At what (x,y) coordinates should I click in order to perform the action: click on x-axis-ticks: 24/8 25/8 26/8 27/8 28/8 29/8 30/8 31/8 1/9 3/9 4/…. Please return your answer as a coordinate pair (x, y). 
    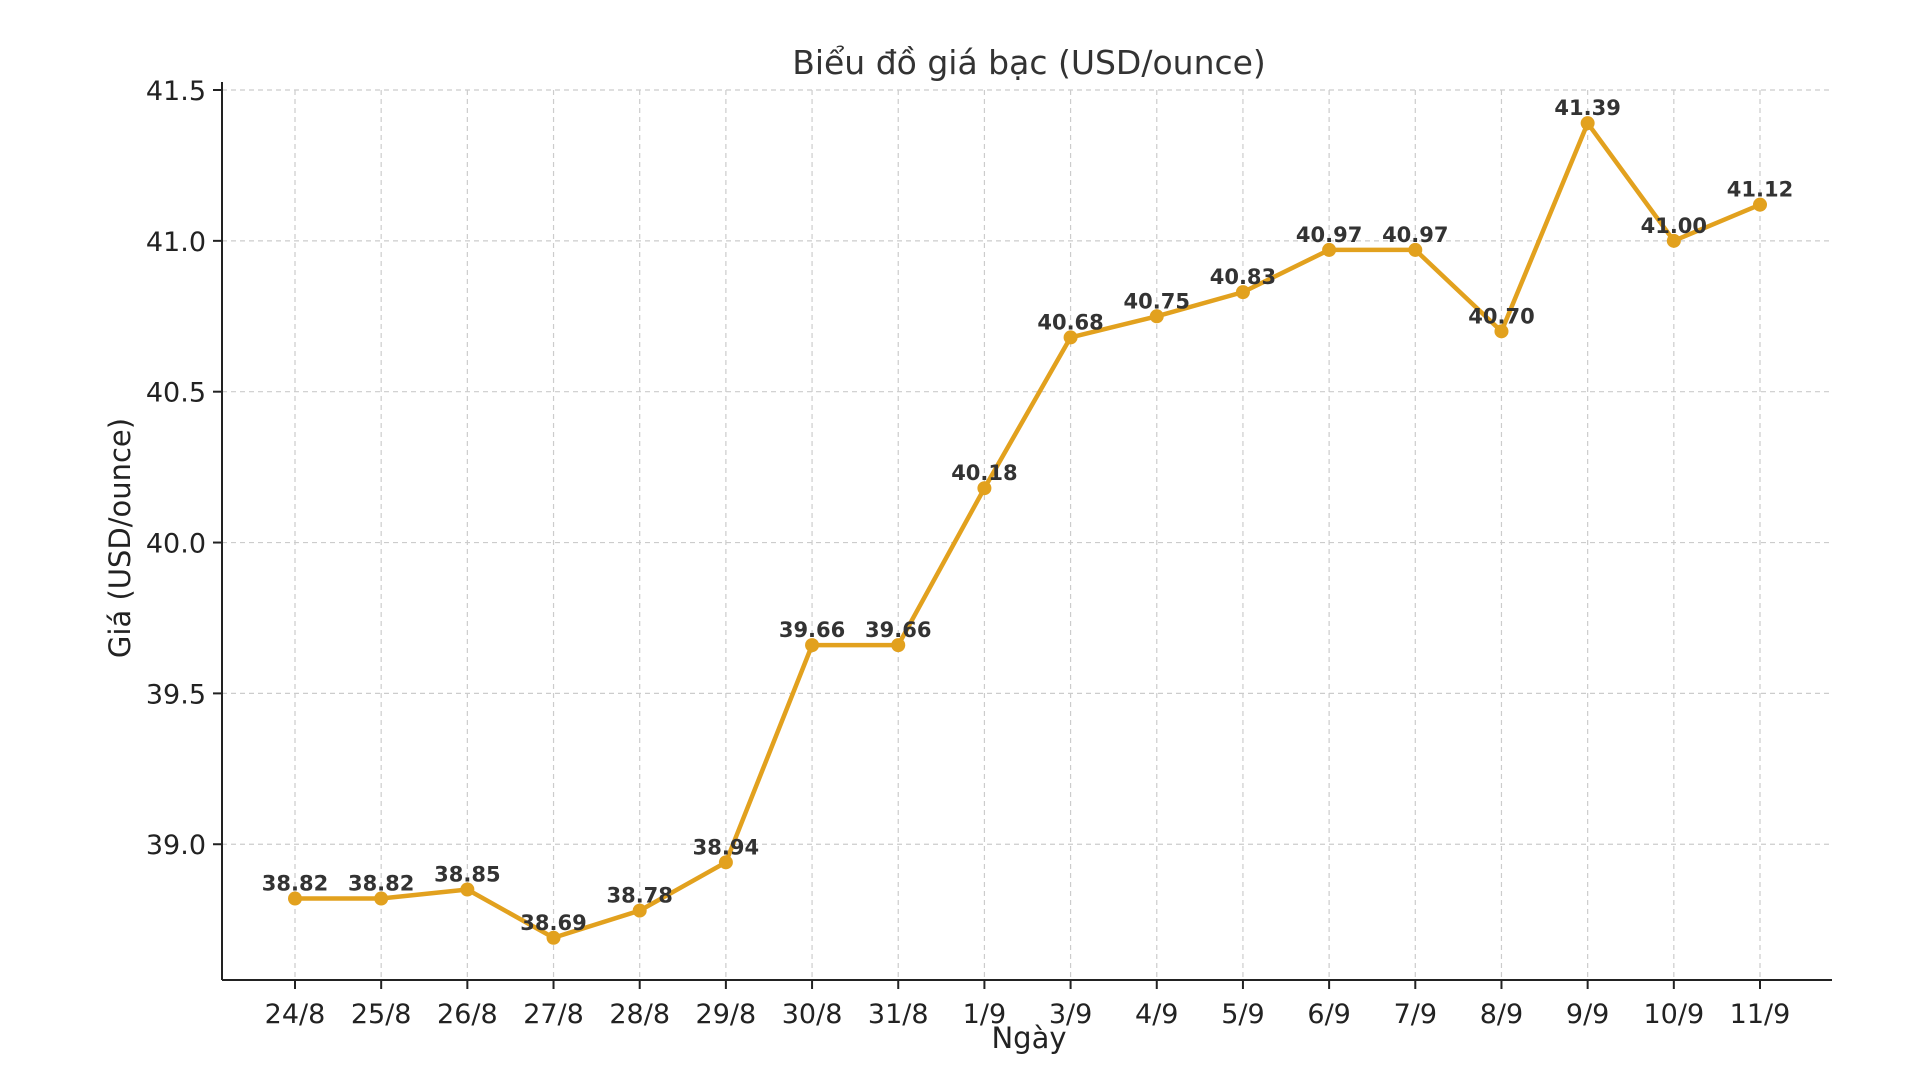
    Looking at the image, I should click on (1028, 1005).